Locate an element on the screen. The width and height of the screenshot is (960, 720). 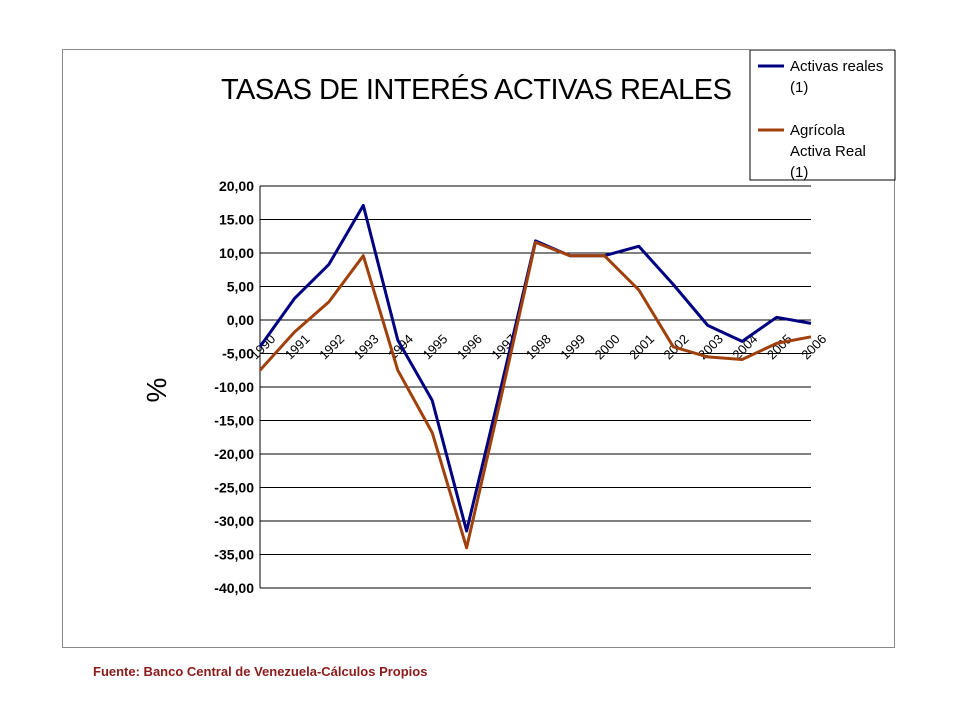
x-tick-label: 1996 is located at coordinates (469, 346).